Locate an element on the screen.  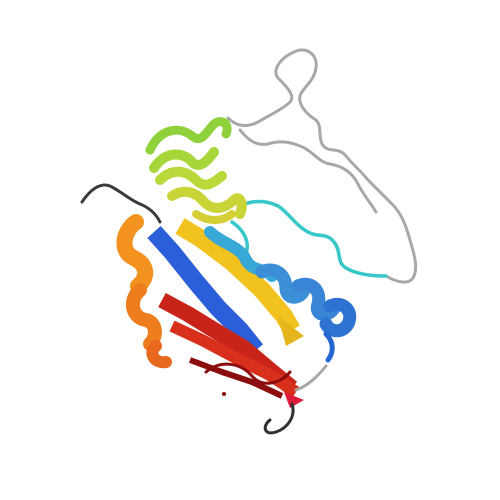
red-beta-sheet is located at coordinates (231, 350).